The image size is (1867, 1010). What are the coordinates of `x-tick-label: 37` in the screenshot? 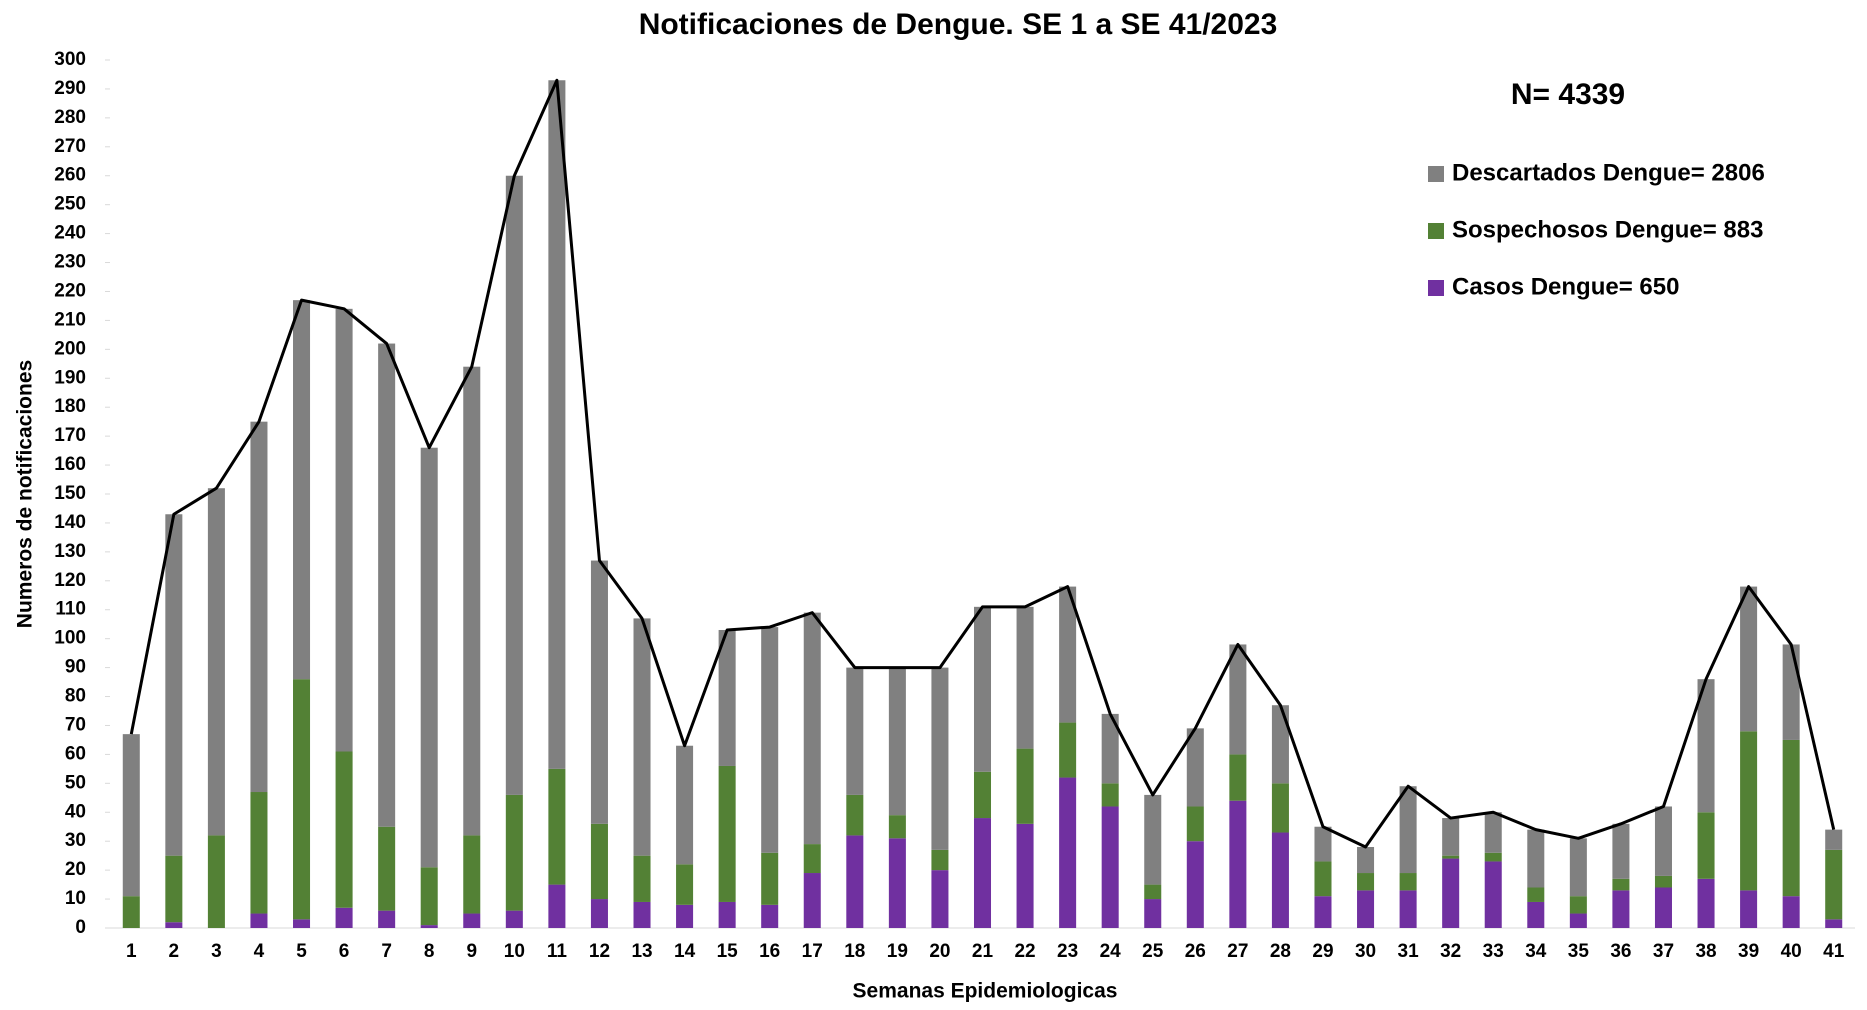 It's located at (1663, 951).